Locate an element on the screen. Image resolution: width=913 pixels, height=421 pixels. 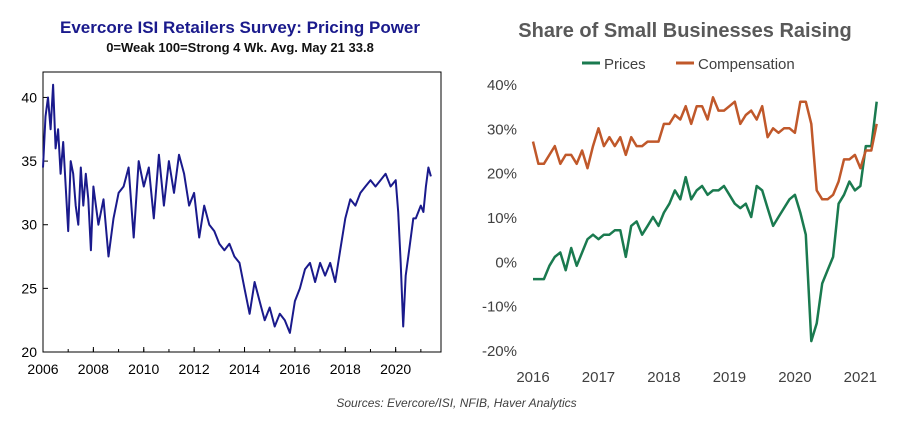
left-x-tick-label: 2020 is located at coordinates (395, 369).